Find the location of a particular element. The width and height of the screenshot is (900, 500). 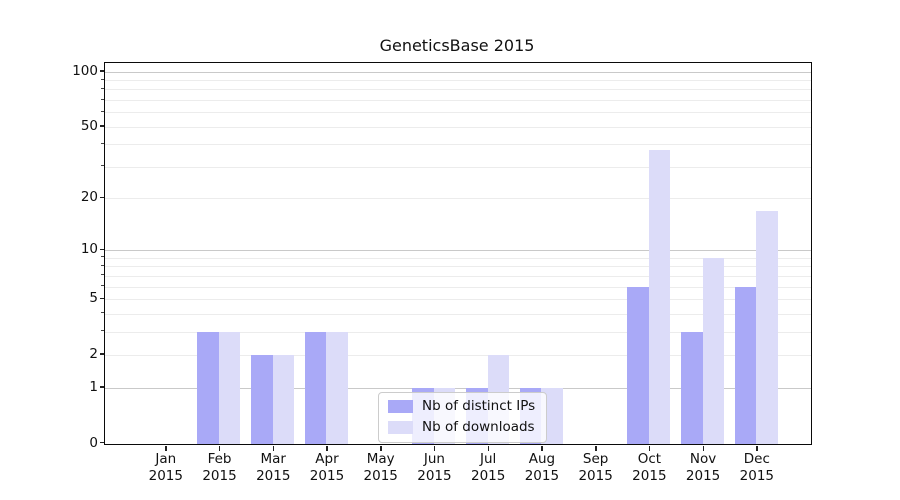

x-label-month: Feb is located at coordinates (219, 459).